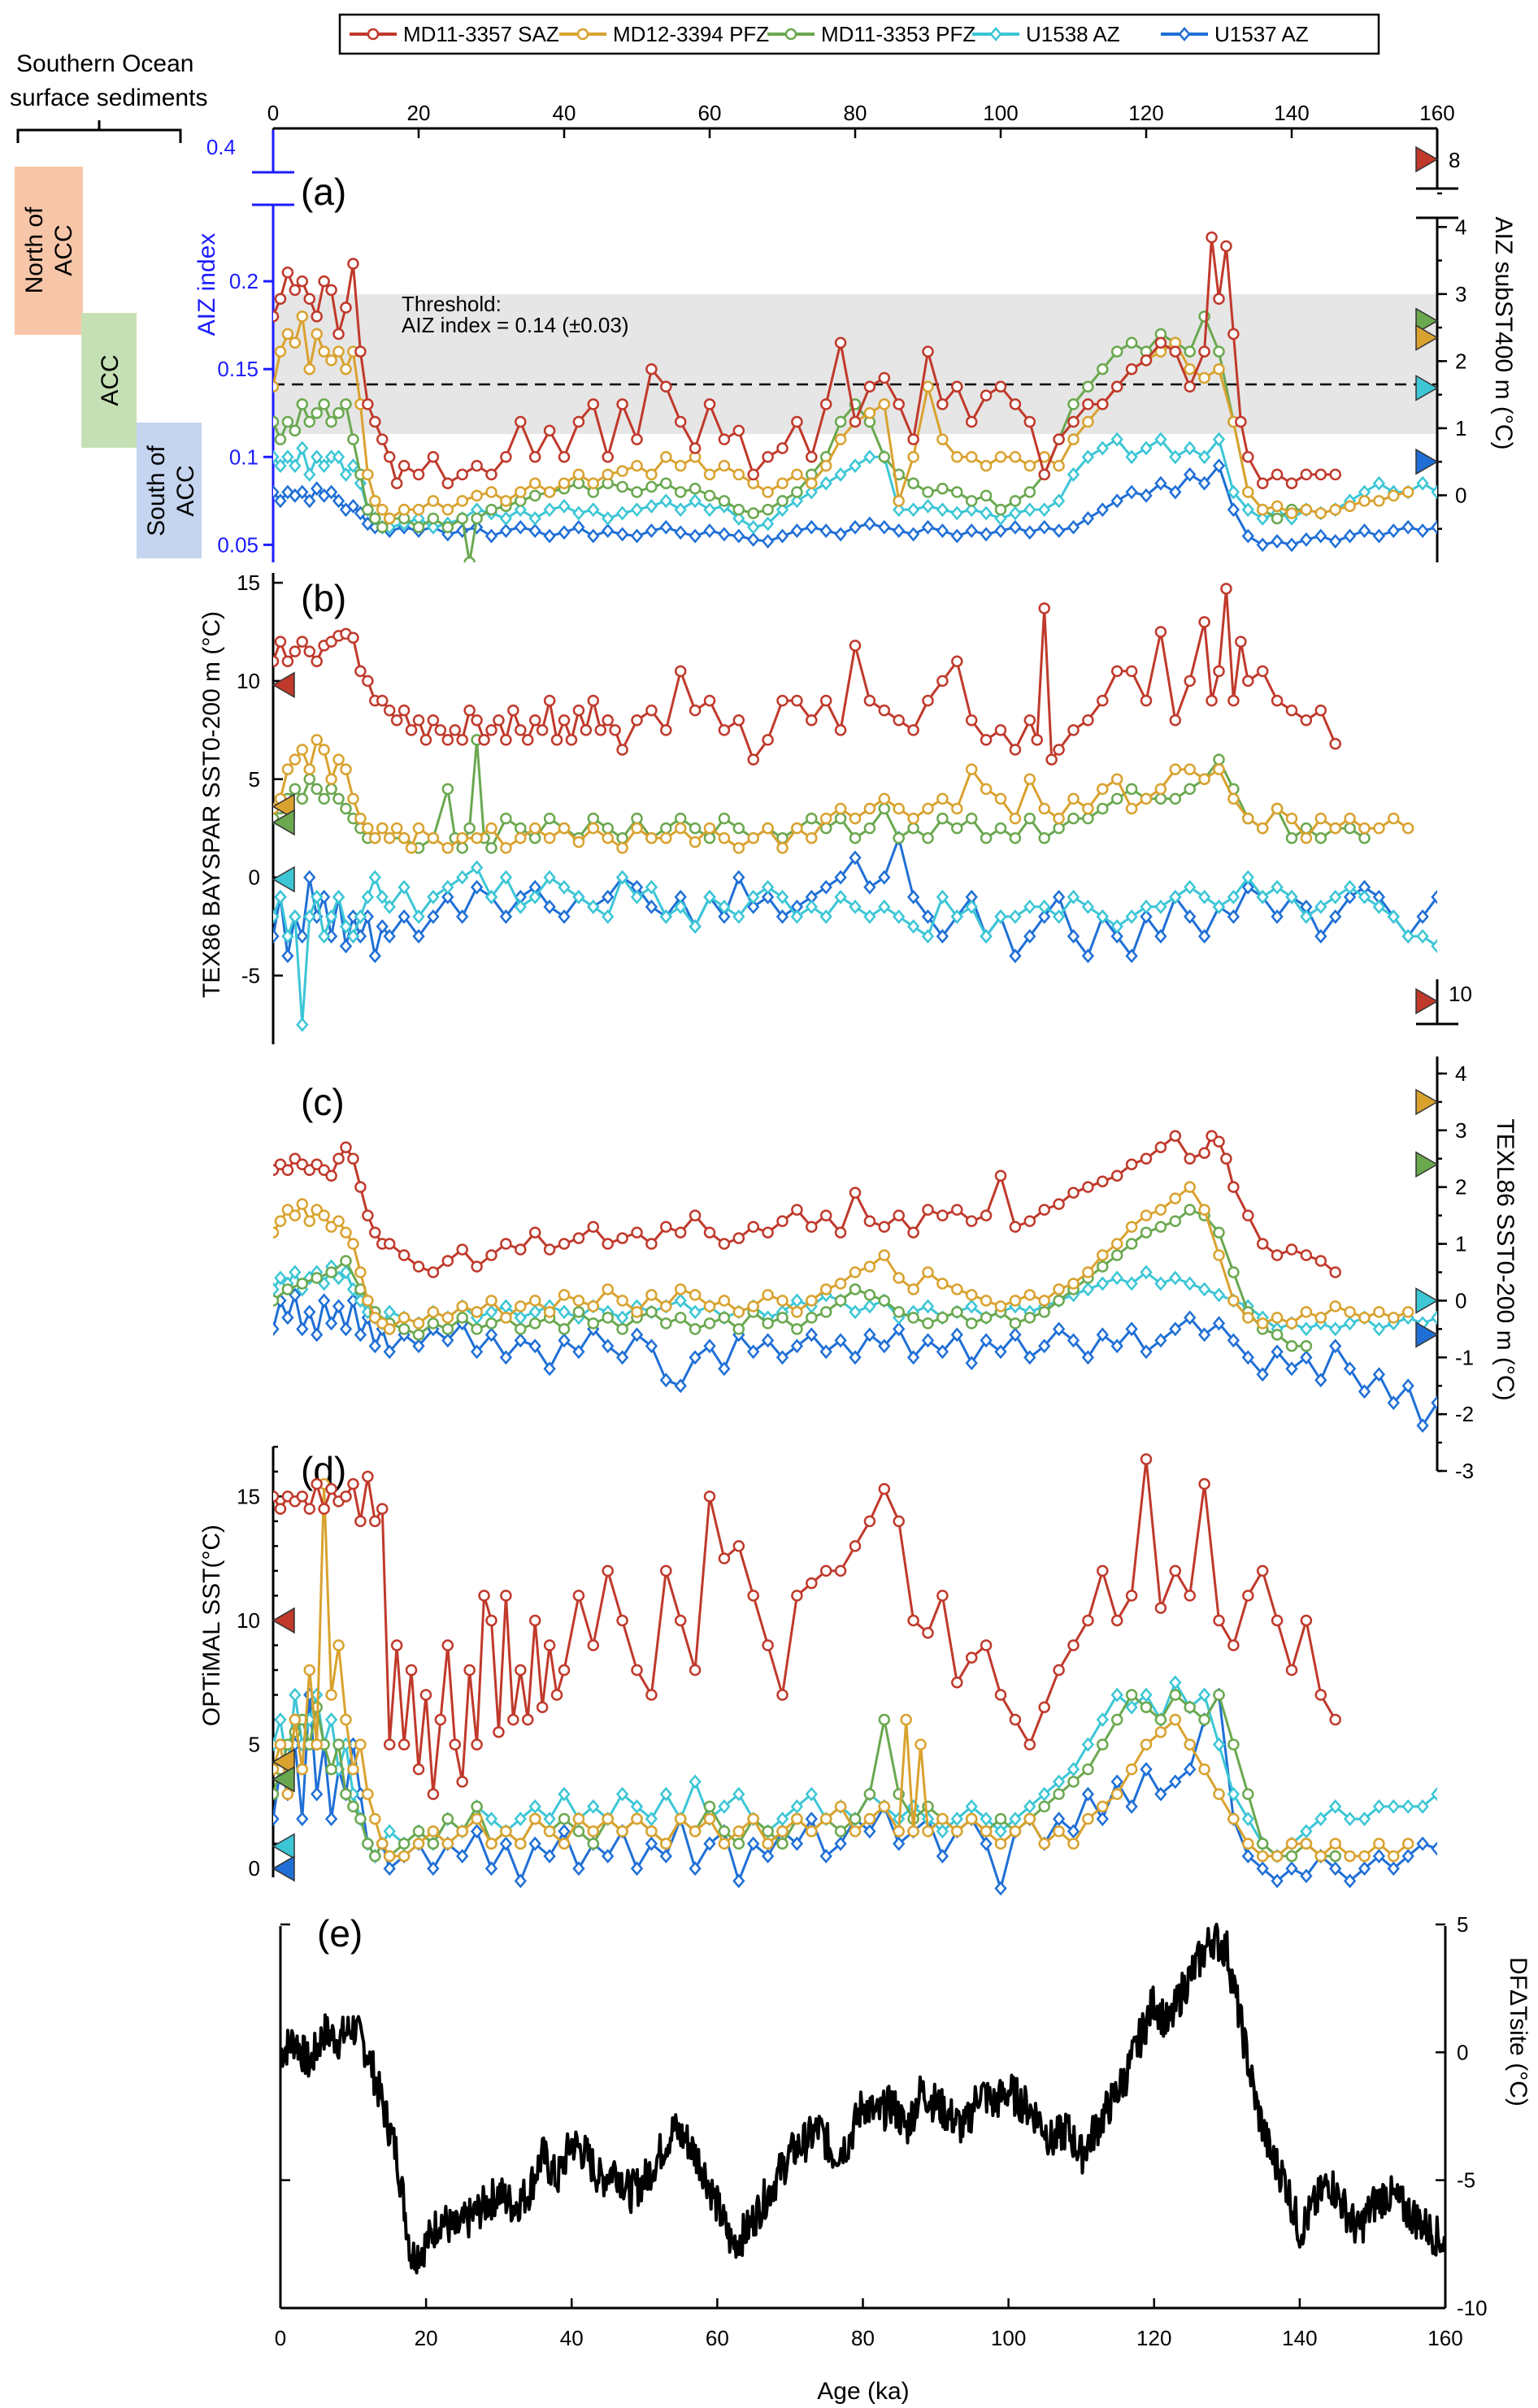 This screenshot has height=2408, width=1538. I want to click on bottom-tick-label: 100, so click(1008, 2338).